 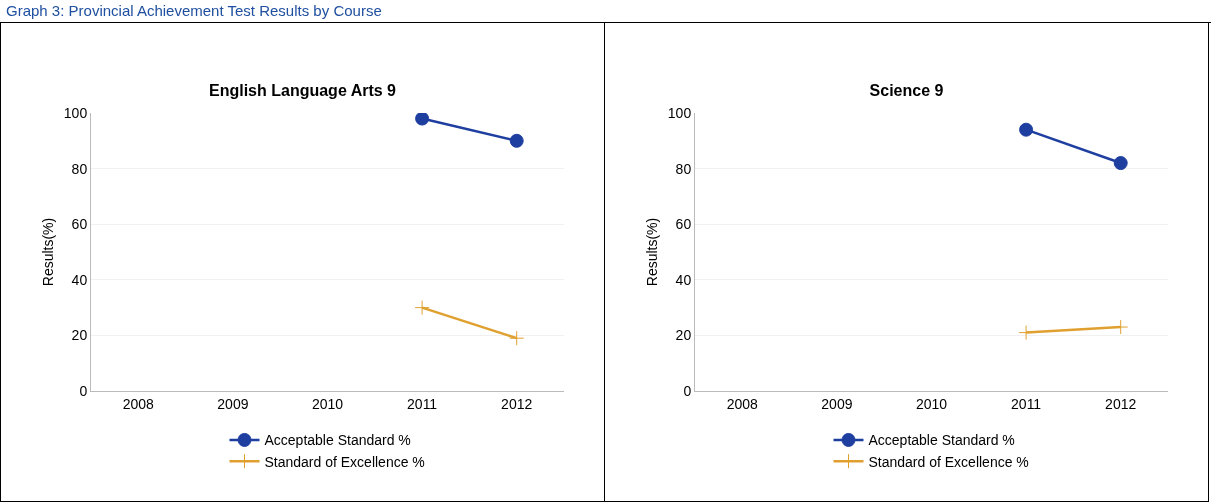 I want to click on chart-title: Science 9, so click(x=906, y=91).